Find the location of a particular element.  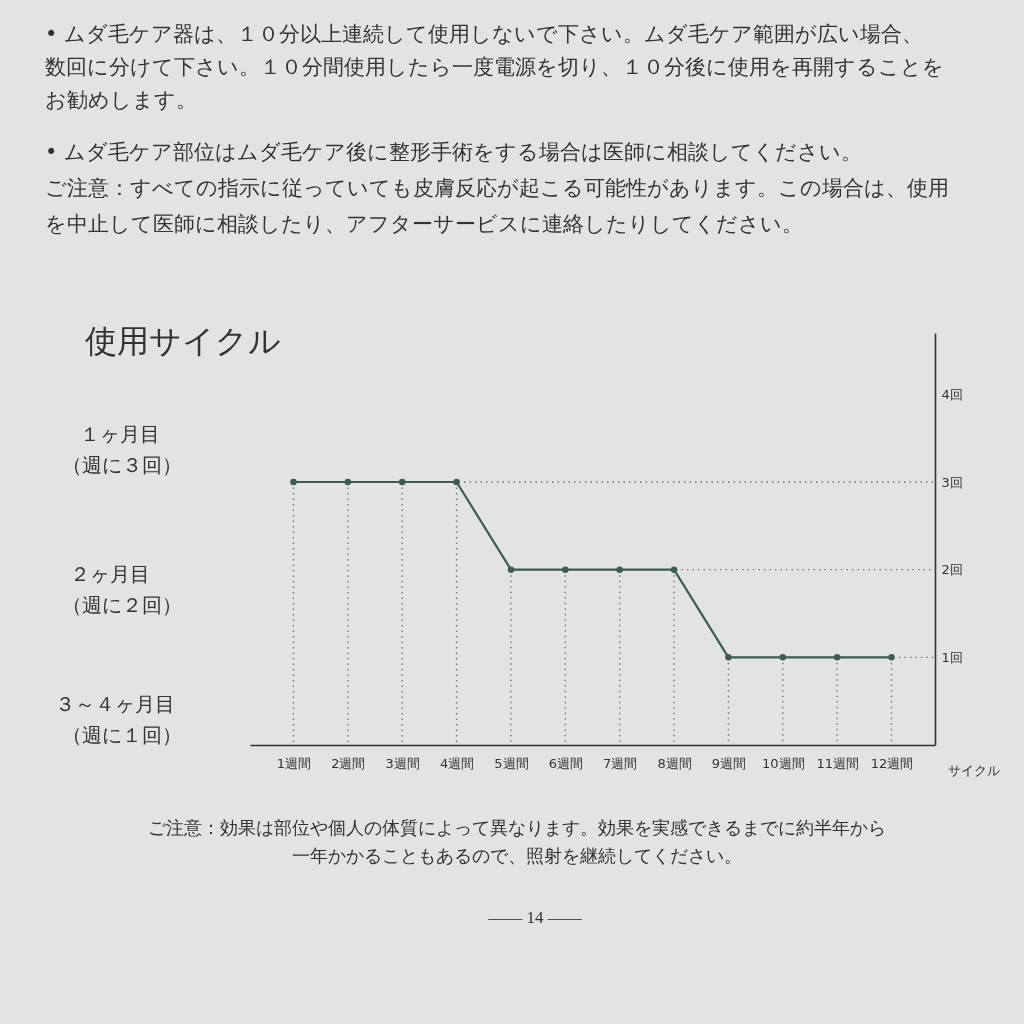

text: • ムダ毛ケア部位はムダ毛ケア後に整形手術をする場合は医師に相談してください。 is located at coordinates (454, 152).